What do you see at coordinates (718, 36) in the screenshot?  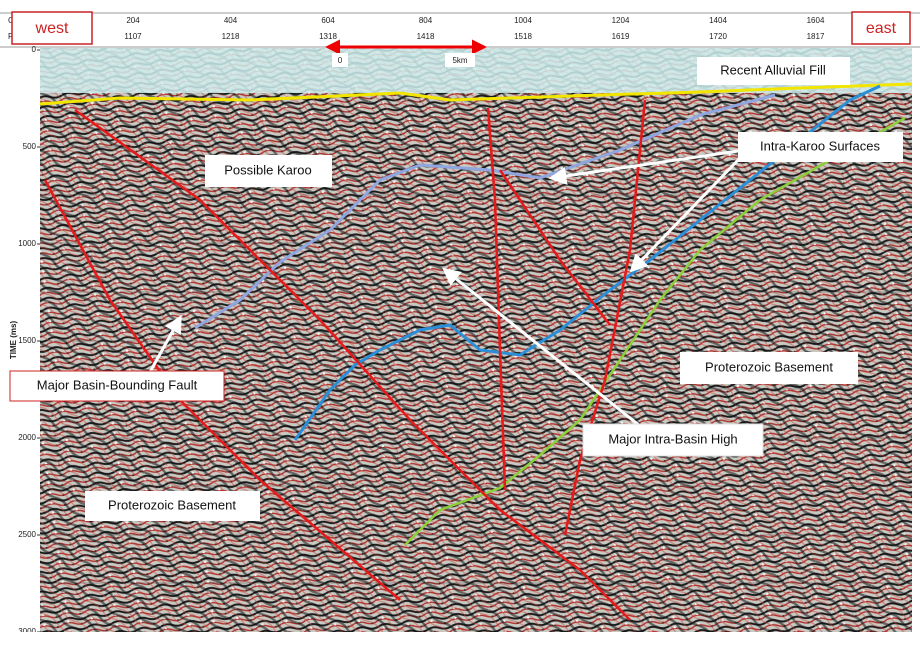 I see `recvcmp-tick-label: 1720` at bounding box center [718, 36].